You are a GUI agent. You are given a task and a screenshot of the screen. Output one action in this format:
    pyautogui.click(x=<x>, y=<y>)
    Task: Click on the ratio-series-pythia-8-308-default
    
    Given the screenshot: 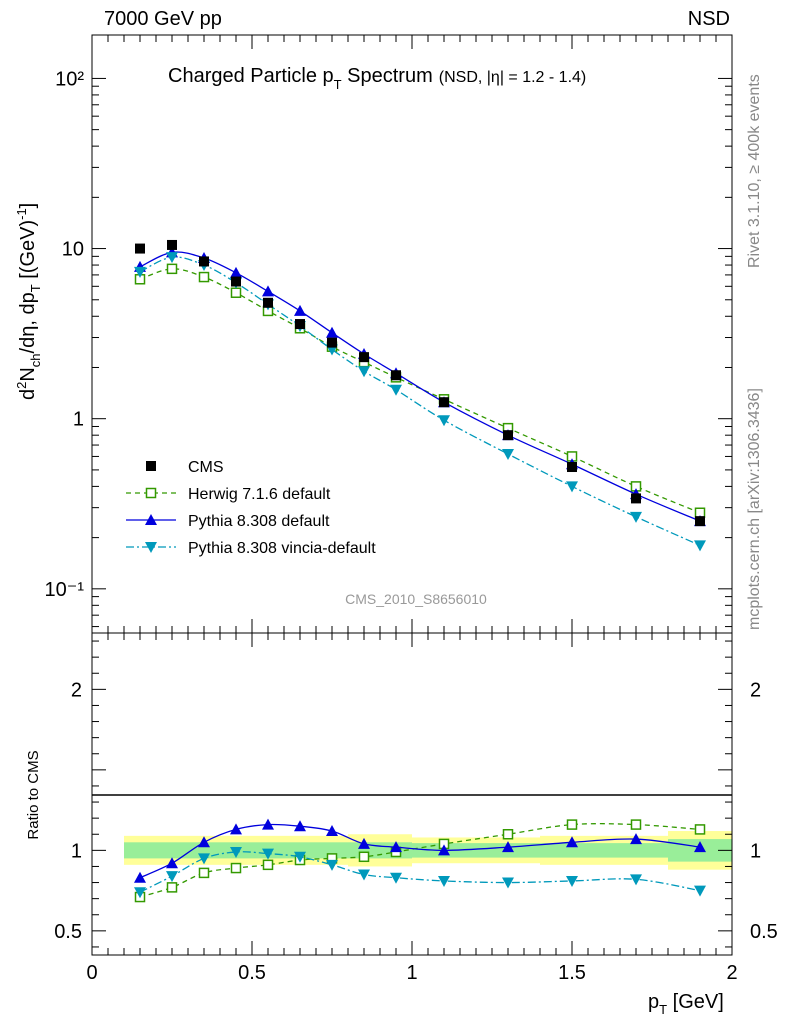 What is the action you would take?
    pyautogui.click(x=420, y=850)
    